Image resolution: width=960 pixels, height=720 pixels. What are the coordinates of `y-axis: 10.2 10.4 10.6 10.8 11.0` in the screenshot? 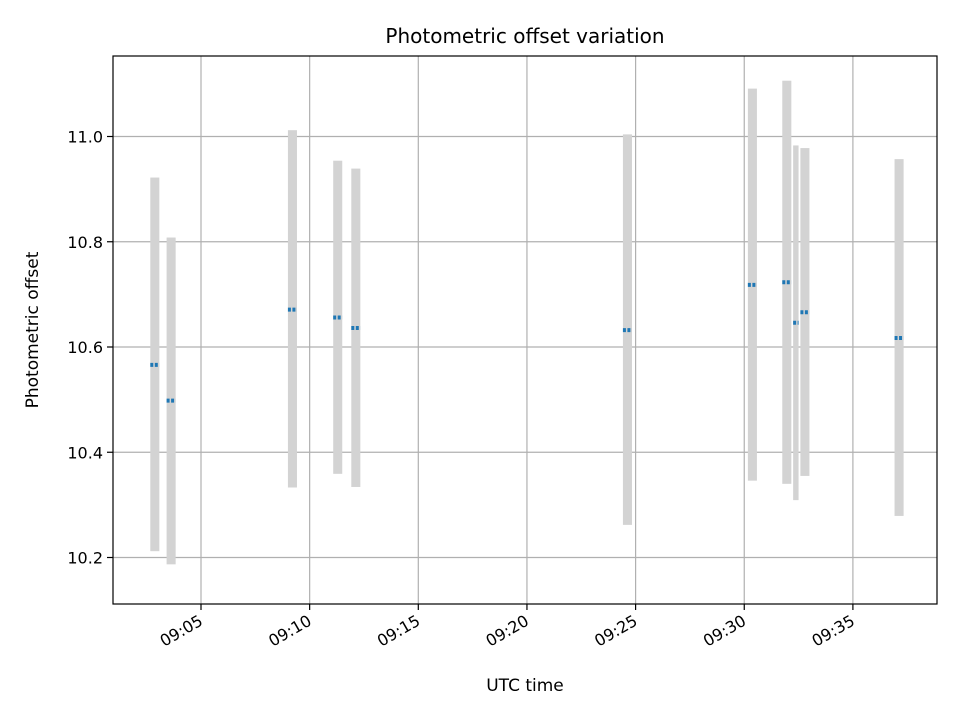 It's located at (90, 348).